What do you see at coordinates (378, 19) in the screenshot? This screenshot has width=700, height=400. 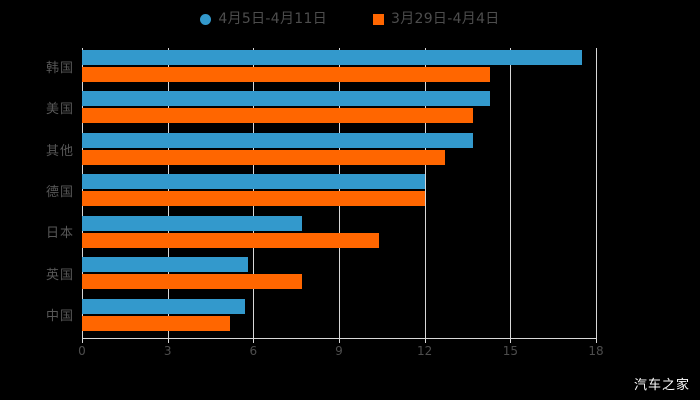 I see `legend-square-icon` at bounding box center [378, 19].